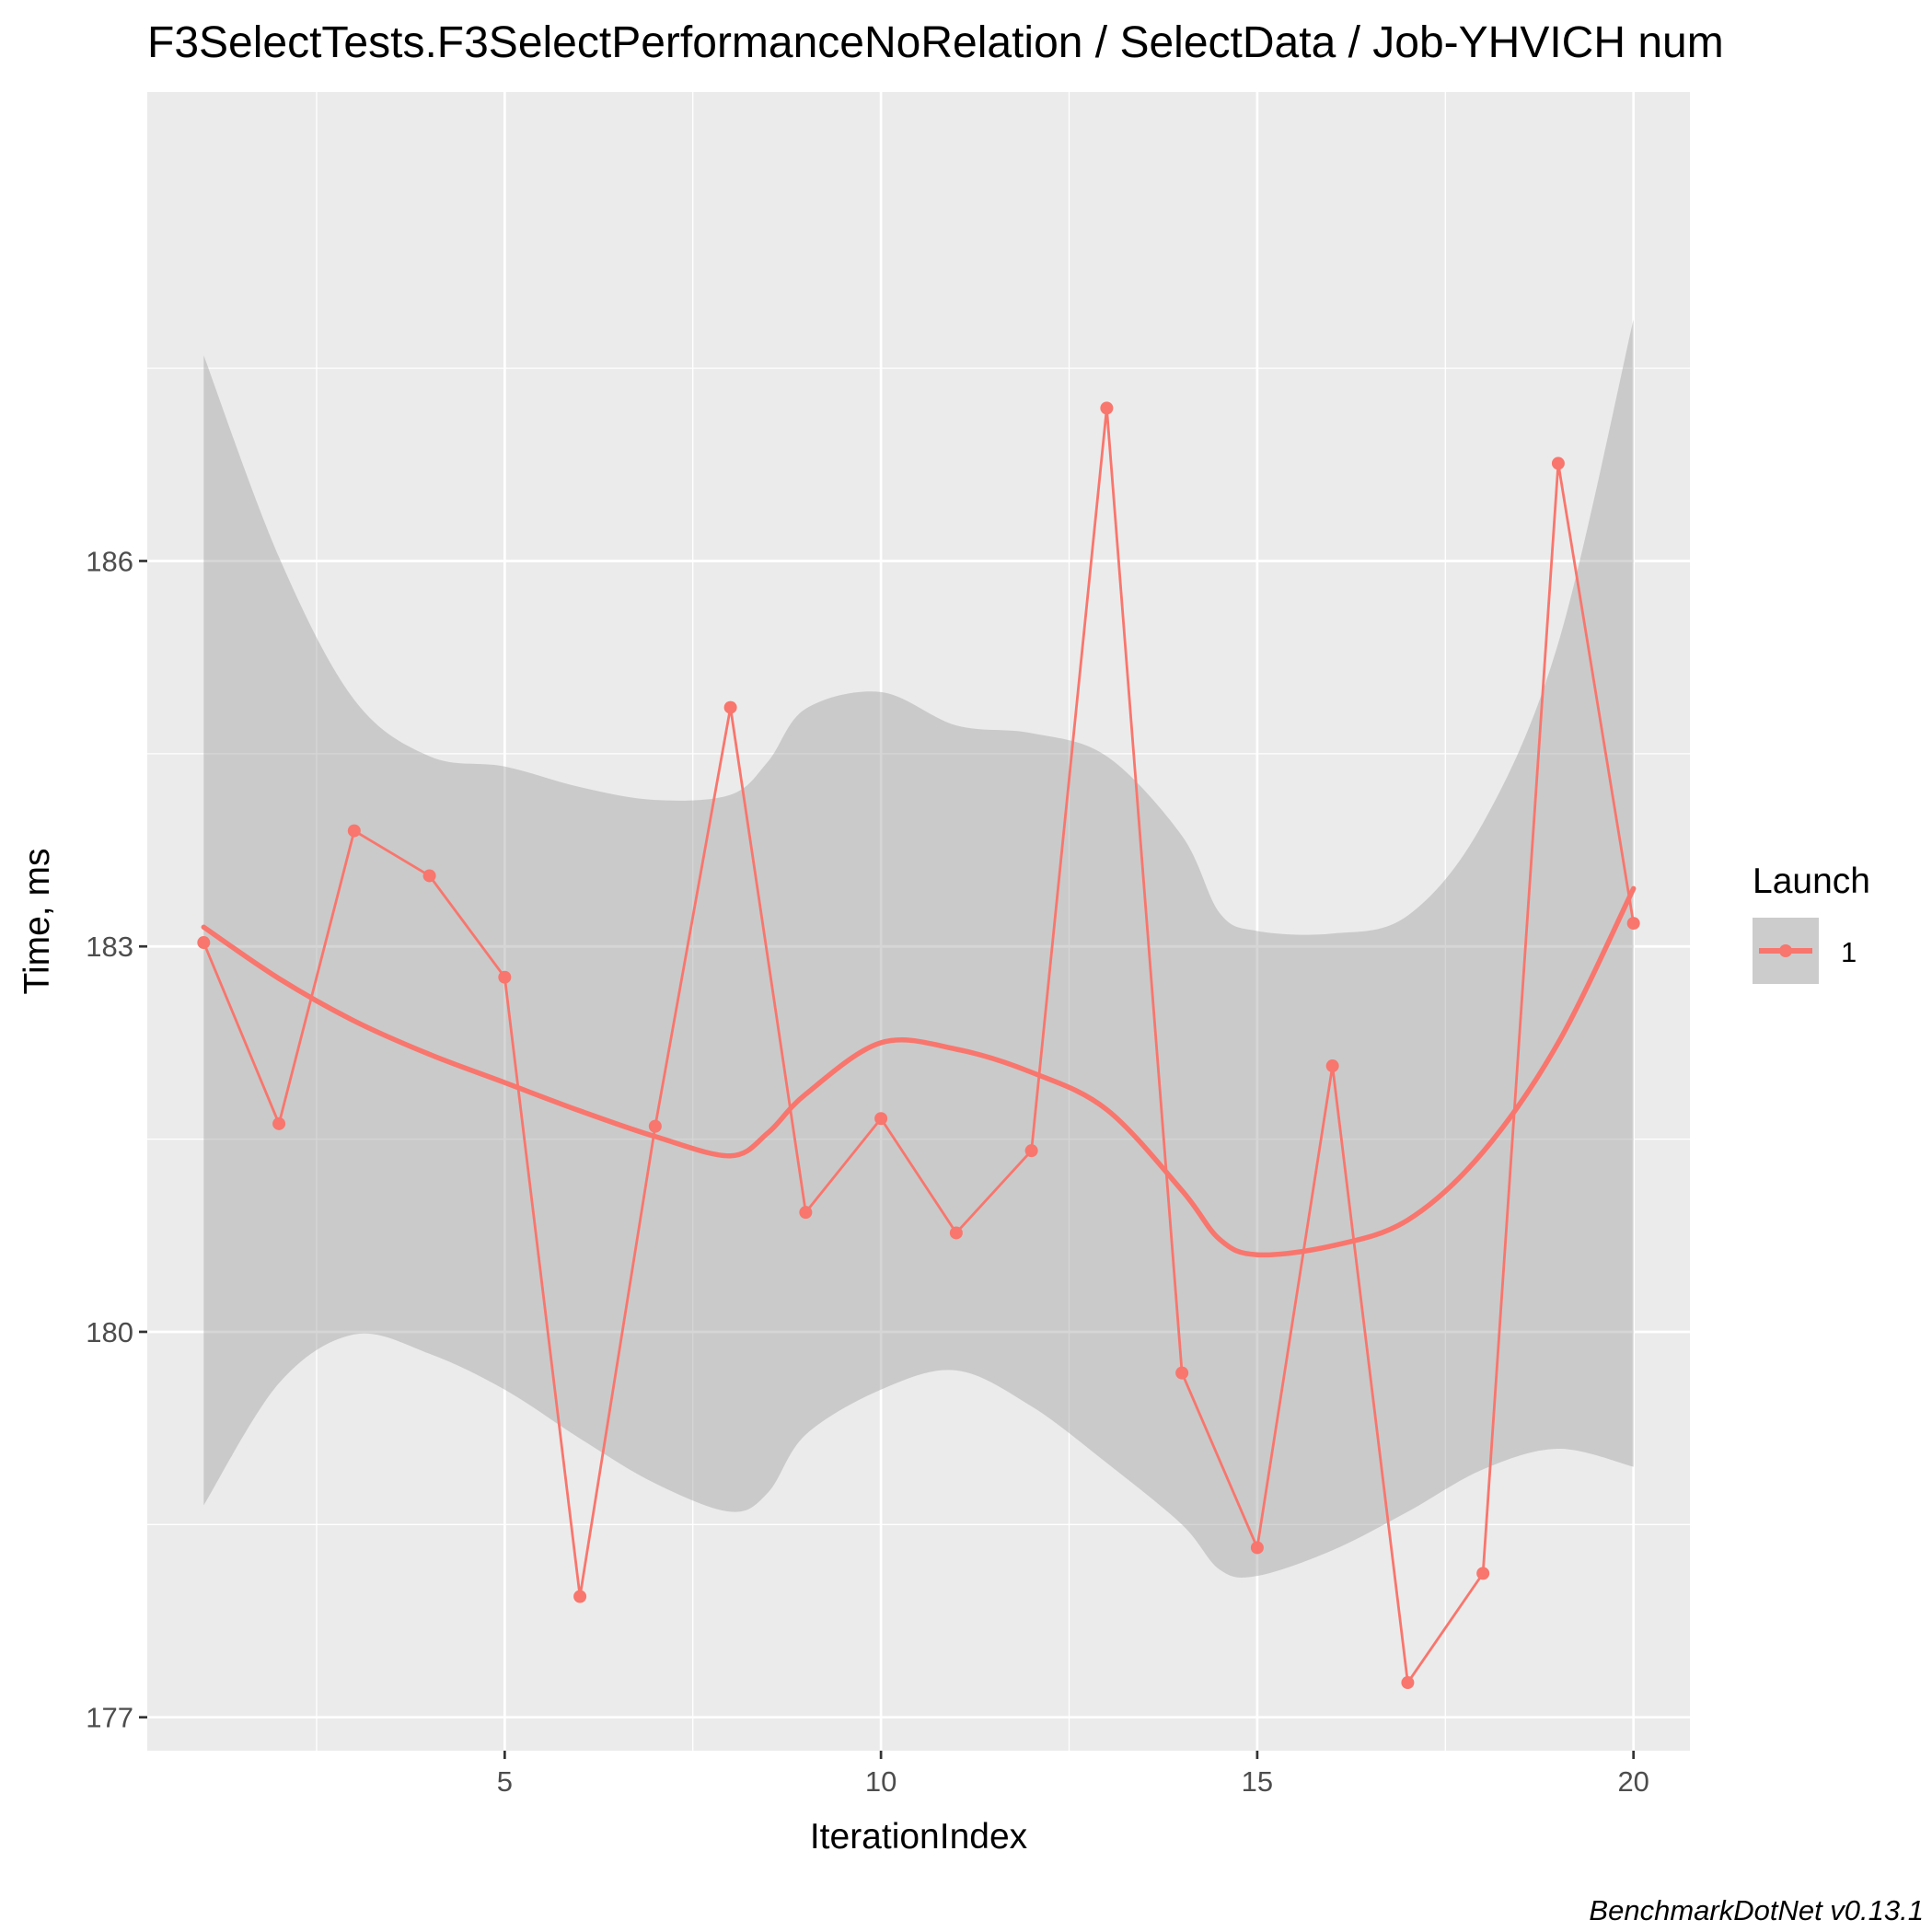  I want to click on smooth-layer, so click(919, 1072).